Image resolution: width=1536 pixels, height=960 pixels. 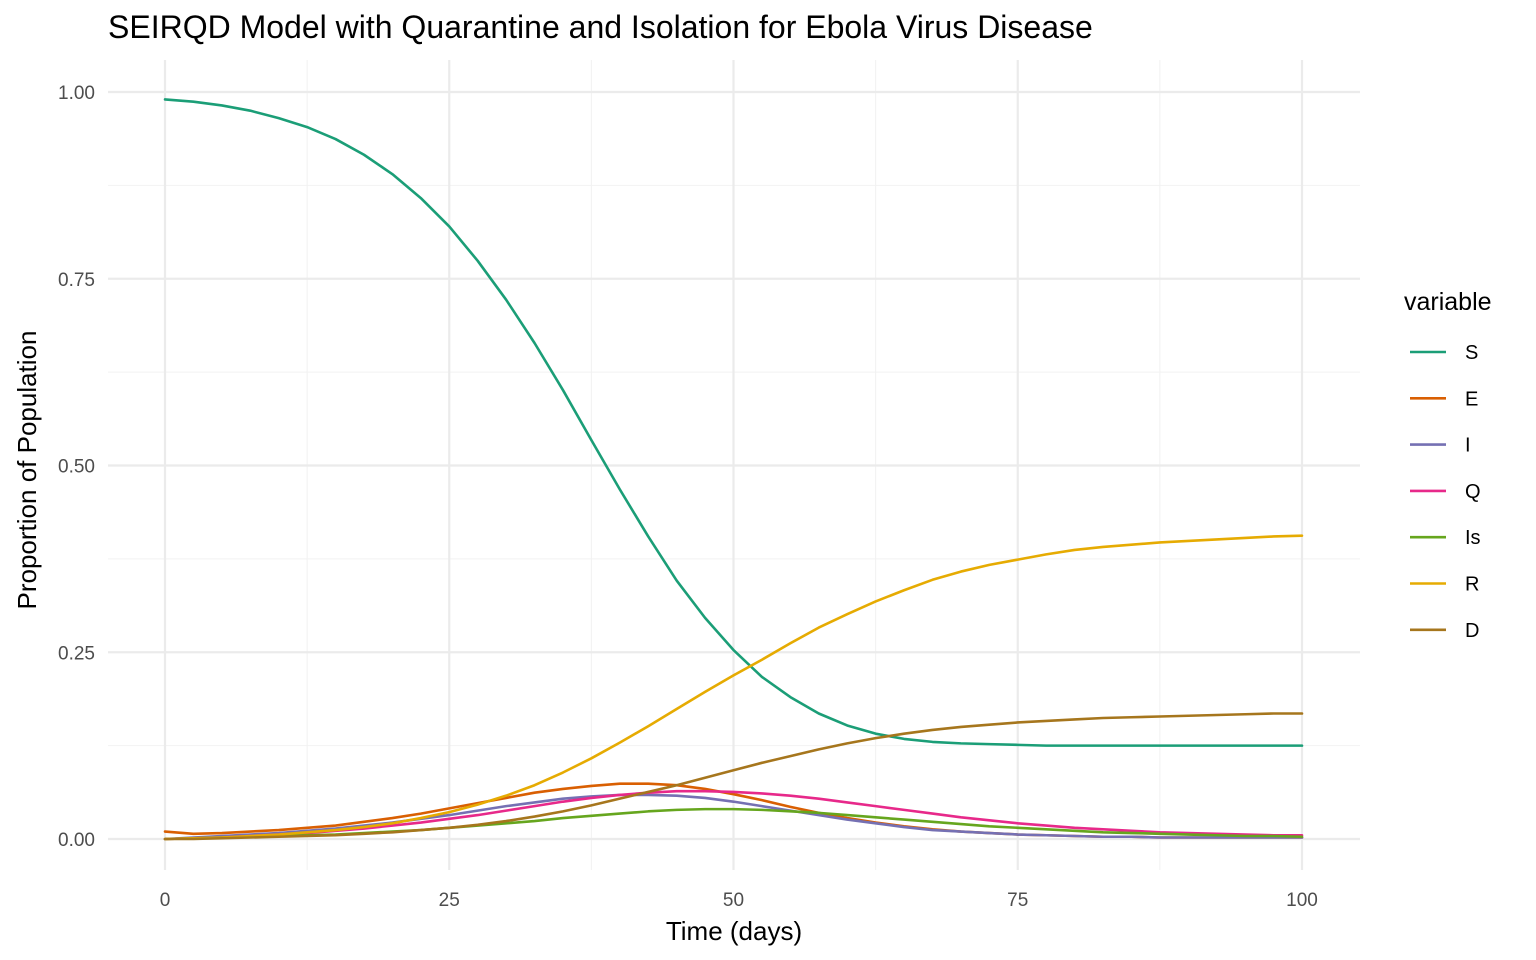 I want to click on legend-item-r: R, so click(x=1444, y=585).